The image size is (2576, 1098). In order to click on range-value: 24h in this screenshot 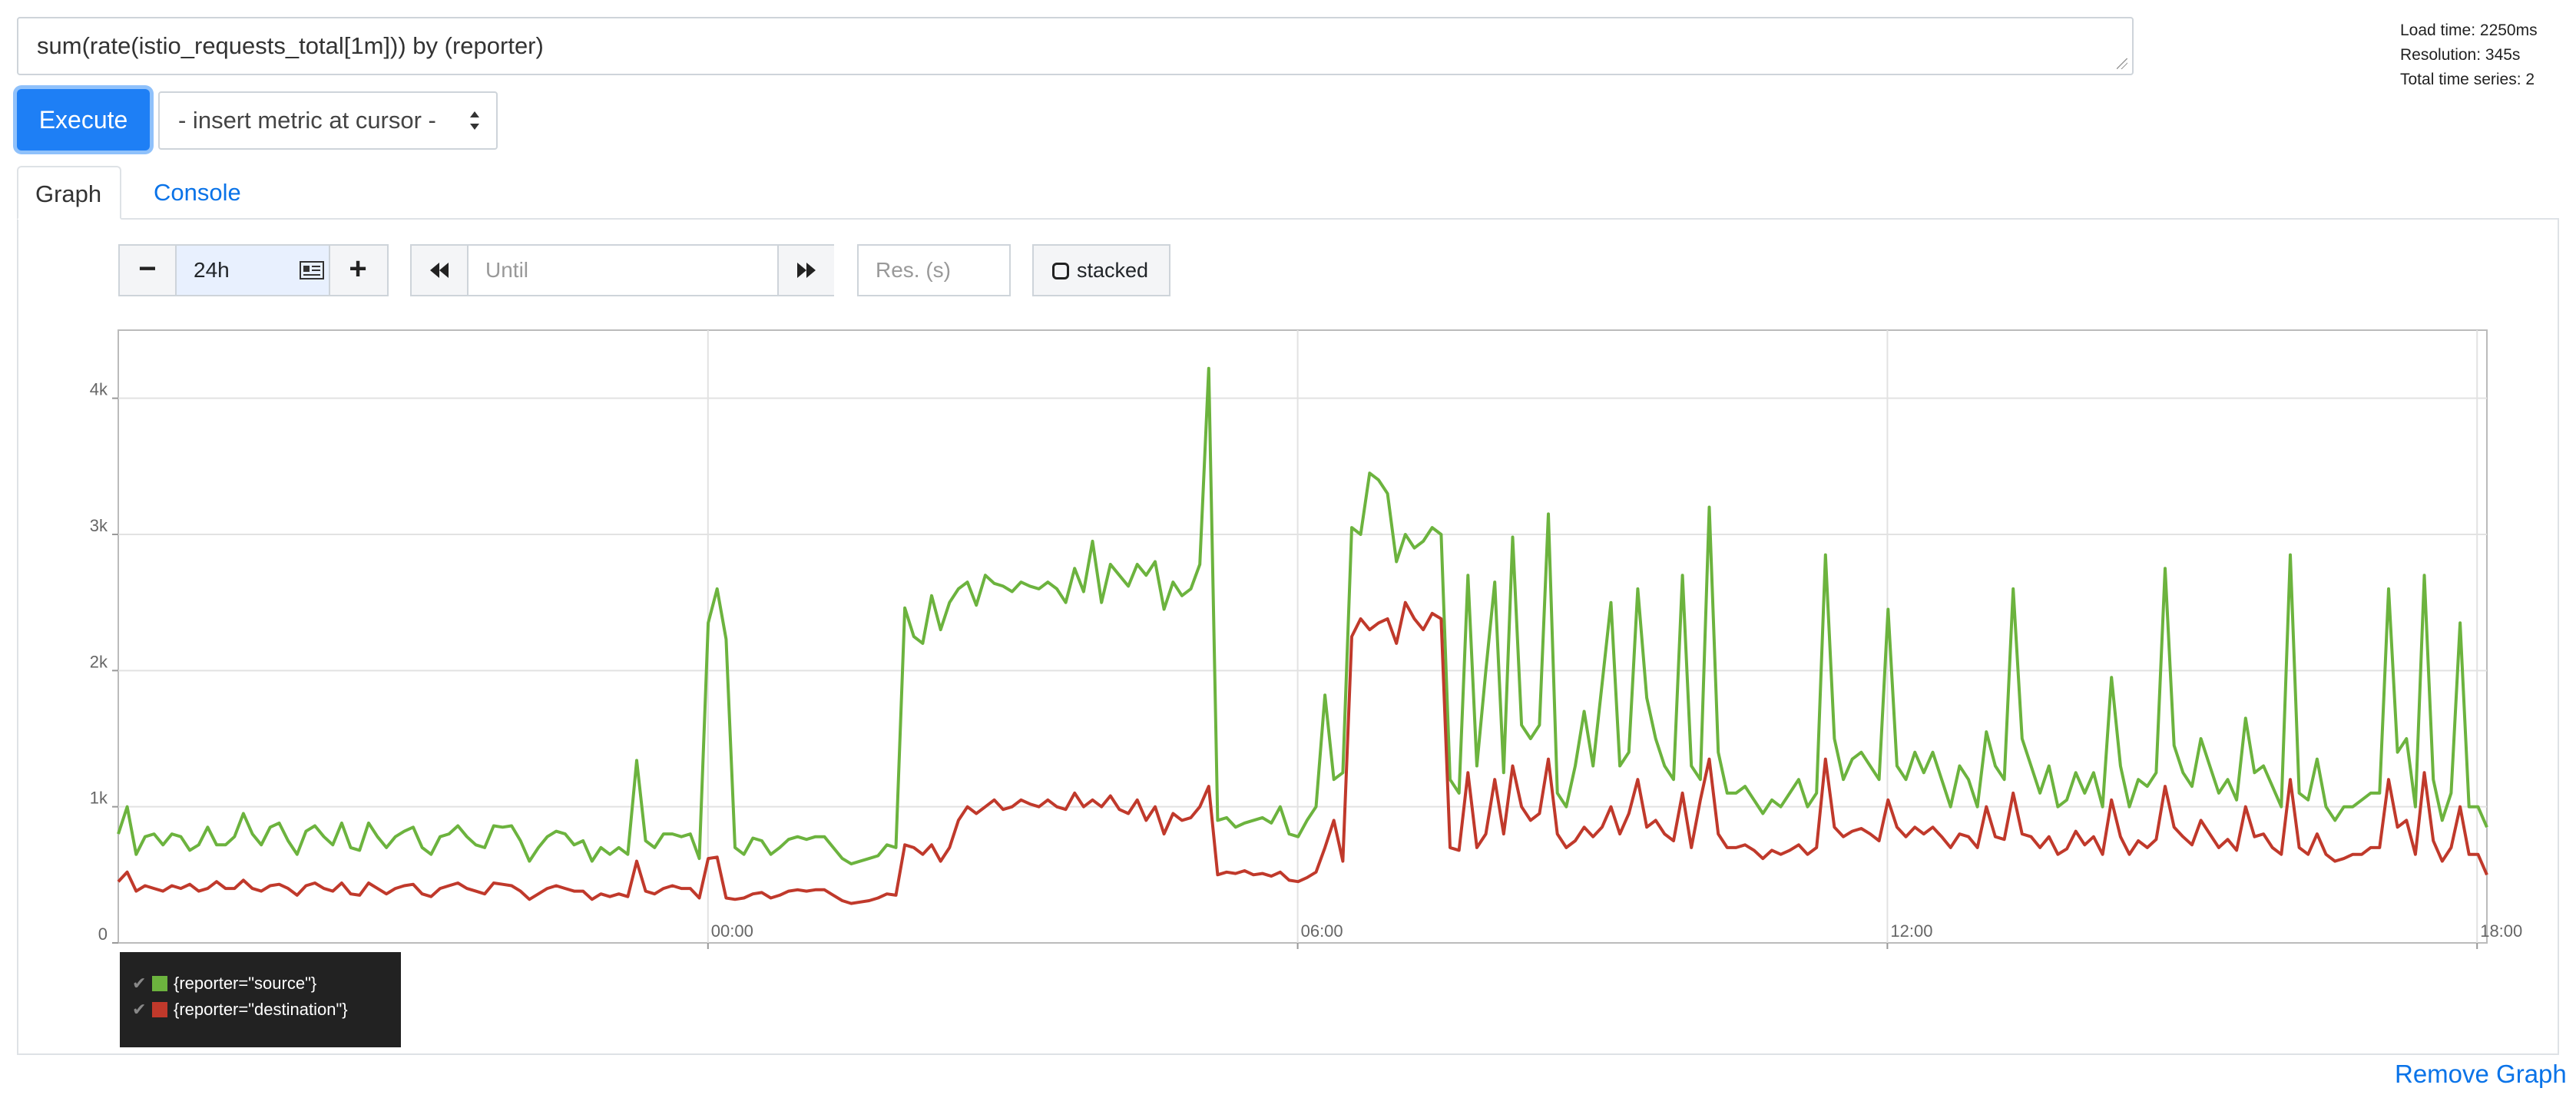, I will do `click(212, 270)`.